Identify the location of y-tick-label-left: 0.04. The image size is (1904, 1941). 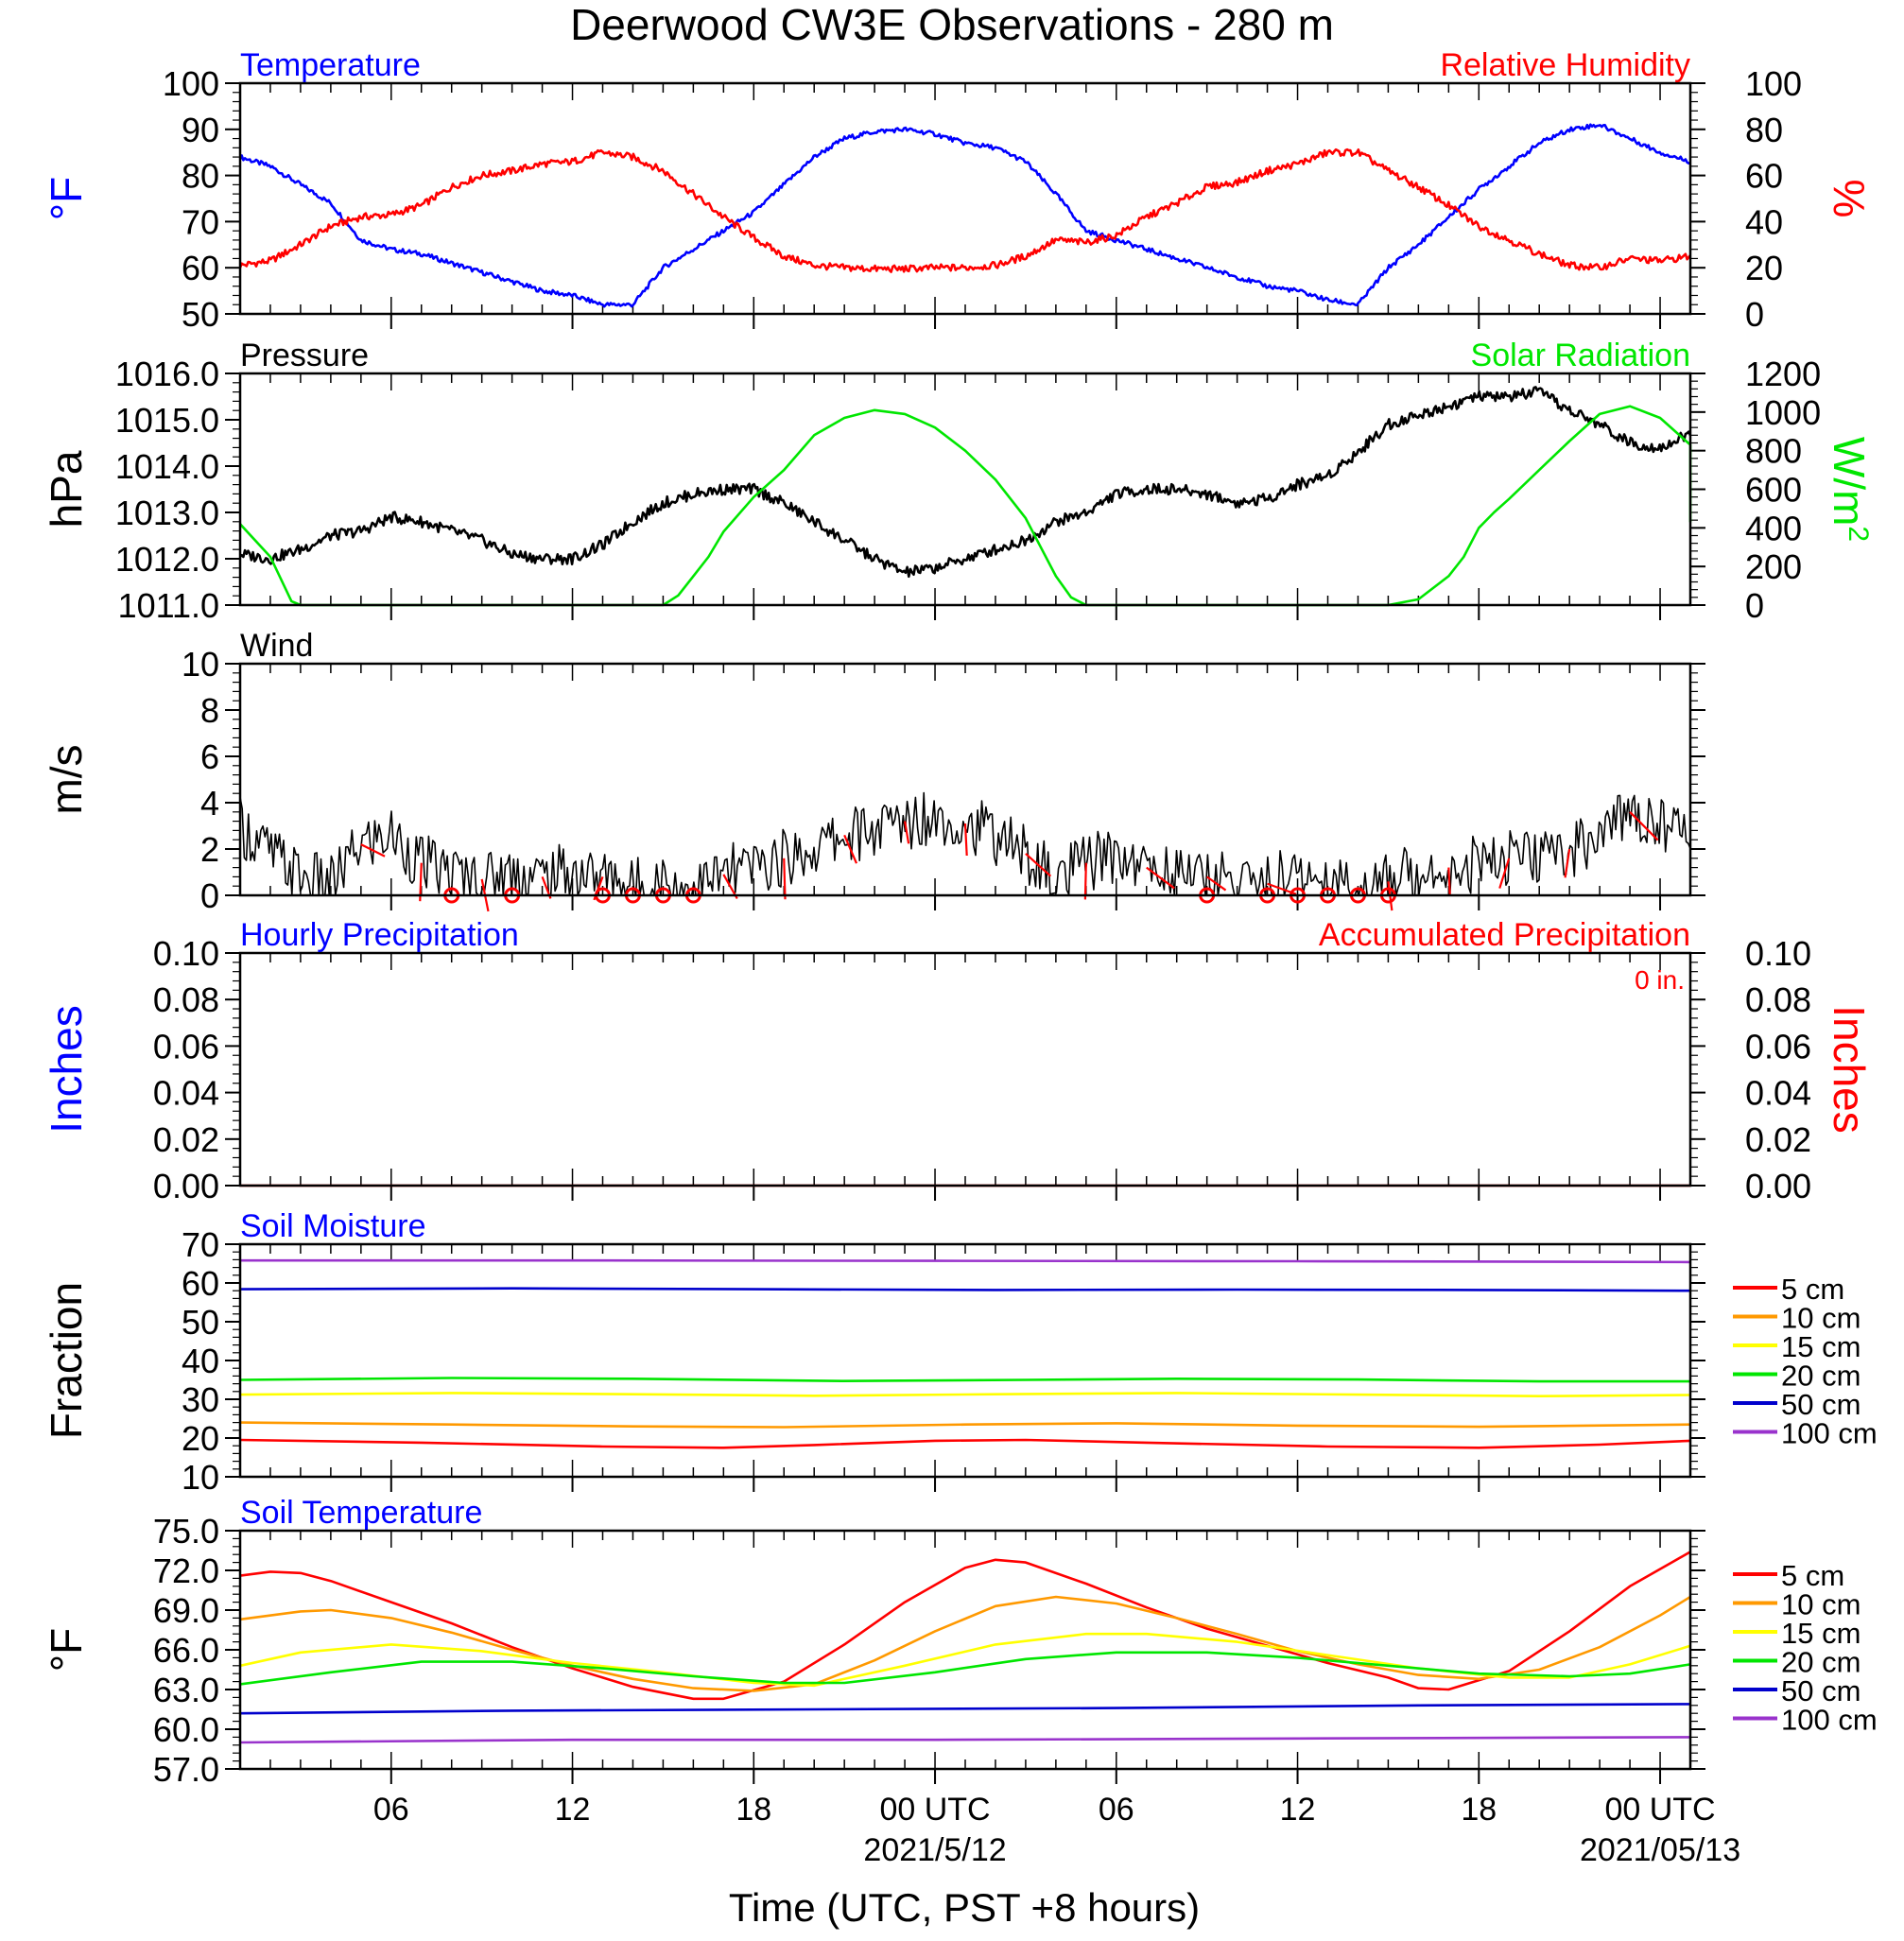
(186, 1094).